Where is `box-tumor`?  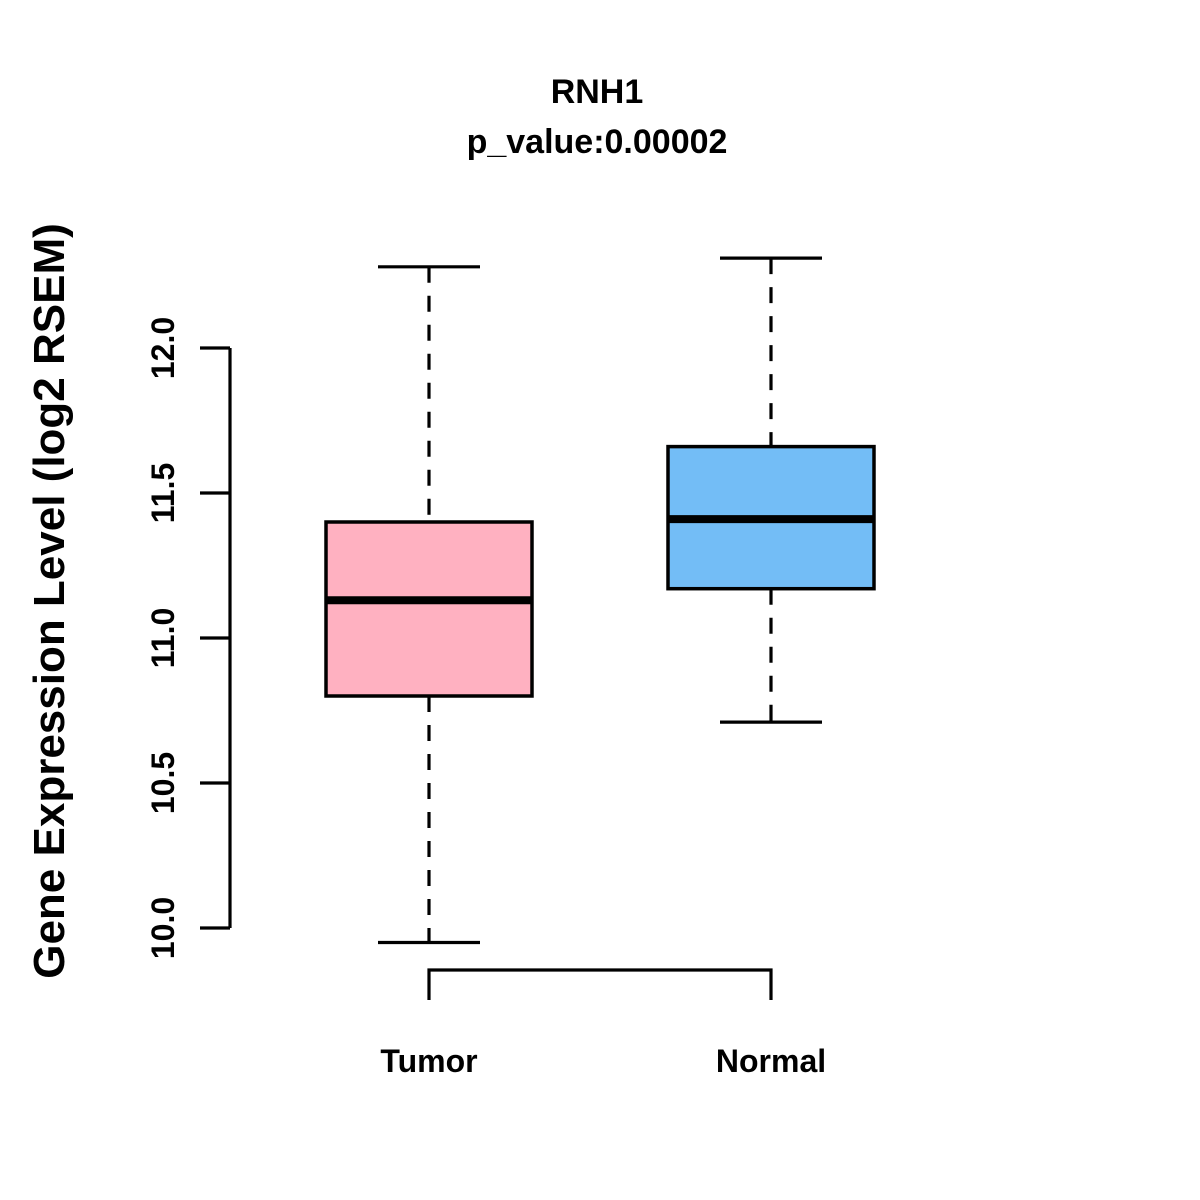
box-tumor is located at coordinates (429, 609).